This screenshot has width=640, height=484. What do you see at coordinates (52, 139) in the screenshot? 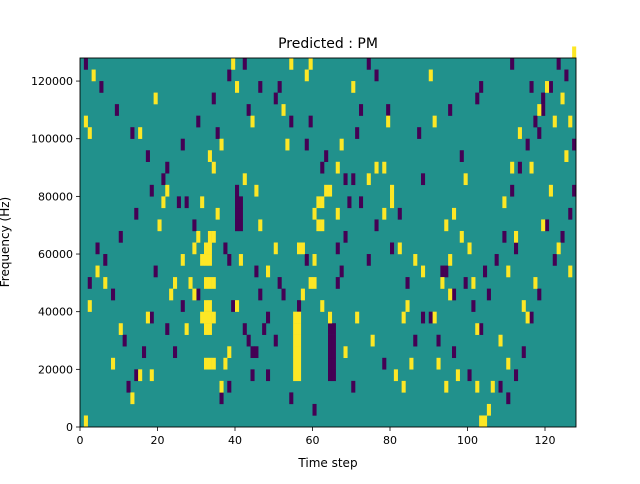
I see `y-tick-label: 100000` at bounding box center [52, 139].